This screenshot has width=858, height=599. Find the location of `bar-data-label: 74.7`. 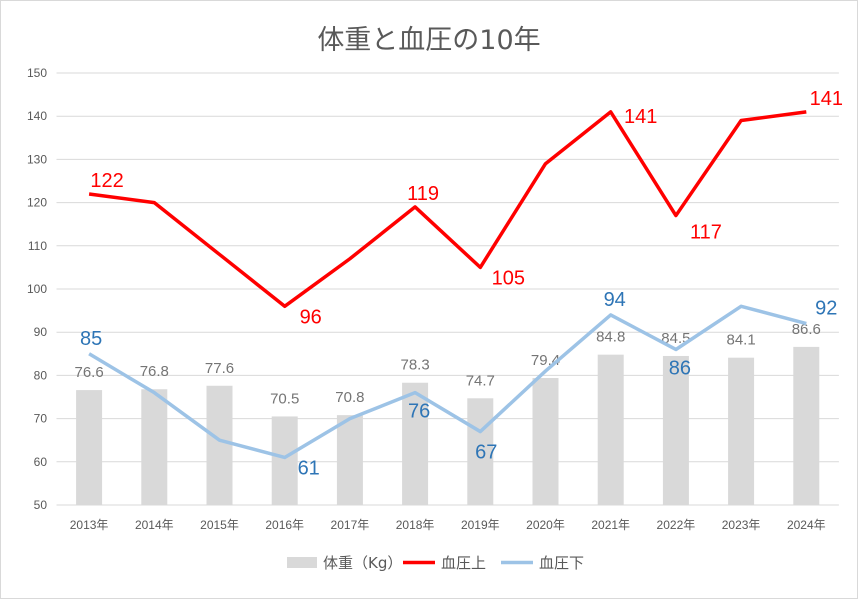

bar-data-label: 74.7 is located at coordinates (480, 380).